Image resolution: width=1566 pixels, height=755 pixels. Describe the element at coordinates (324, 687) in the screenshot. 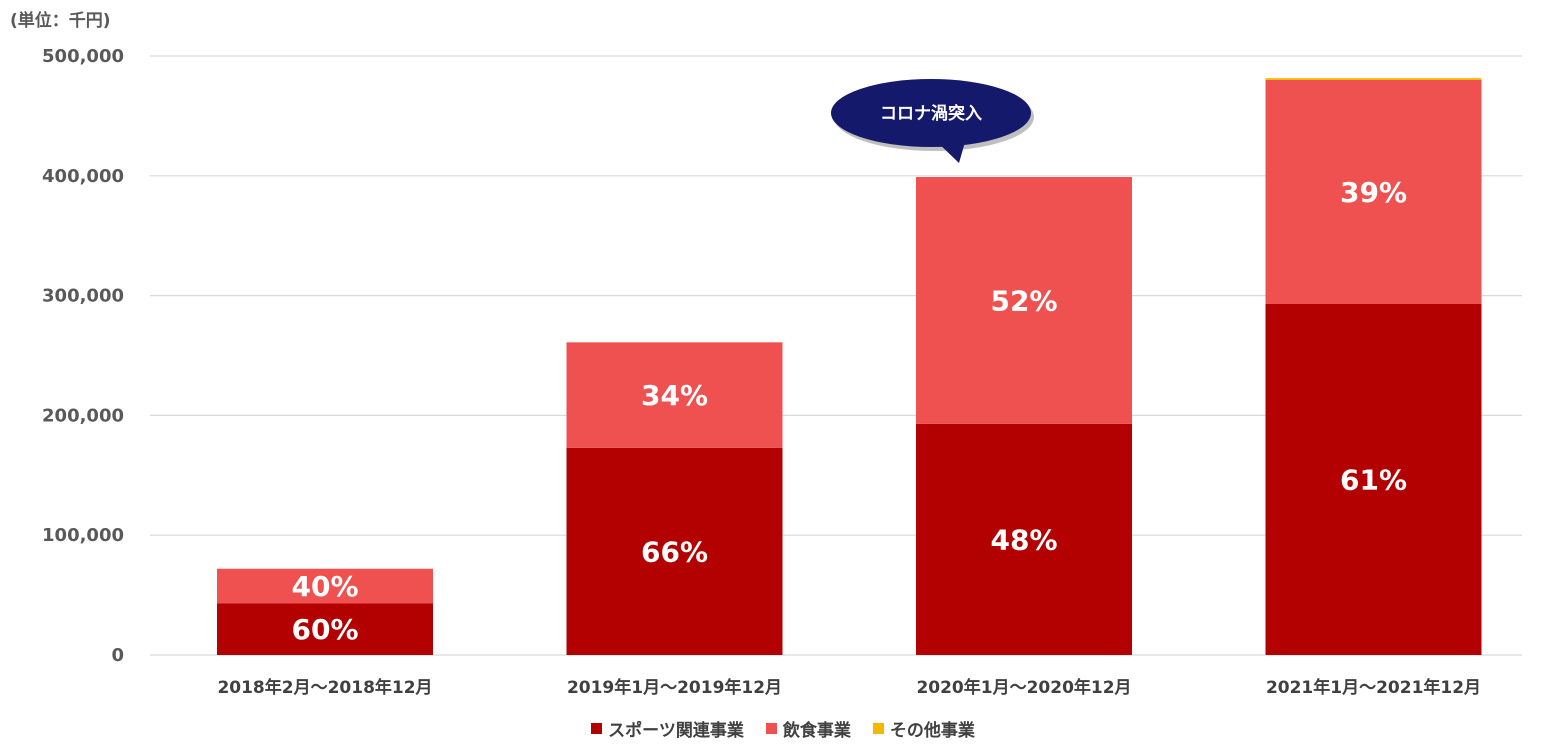

I see `x-tick-label: 2018年2月～2018年12月` at that location.